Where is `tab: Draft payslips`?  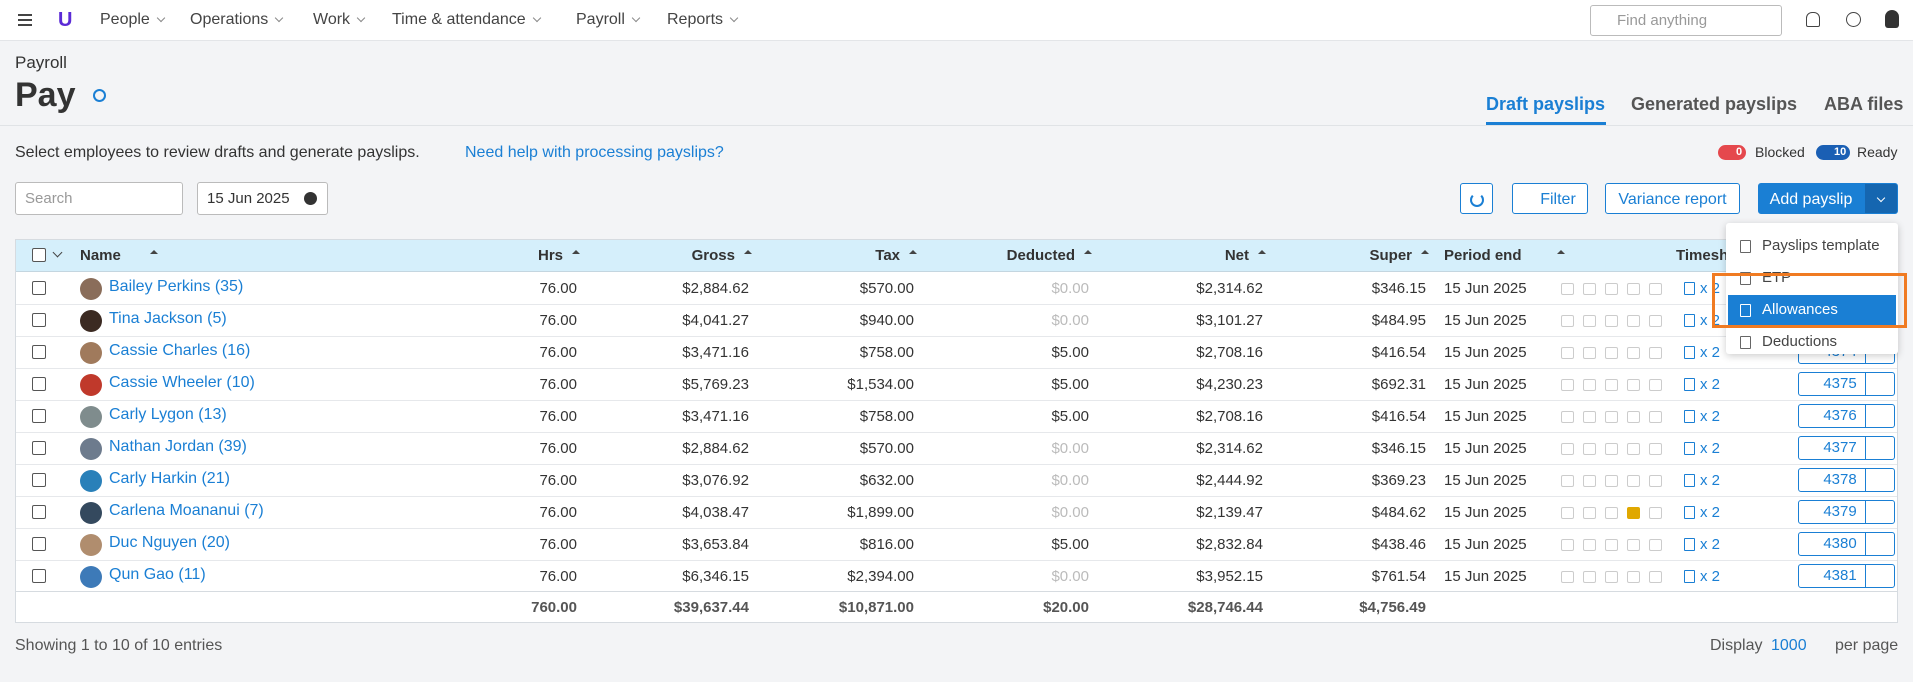 tab: Draft payslips is located at coordinates (1546, 104).